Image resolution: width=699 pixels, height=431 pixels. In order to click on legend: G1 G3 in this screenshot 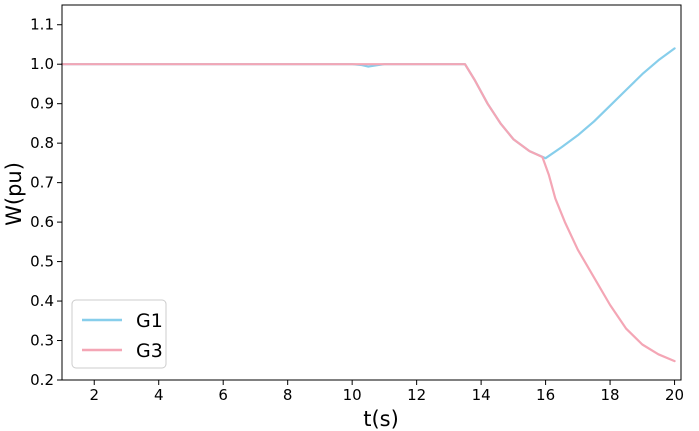, I will do `click(119, 334)`.